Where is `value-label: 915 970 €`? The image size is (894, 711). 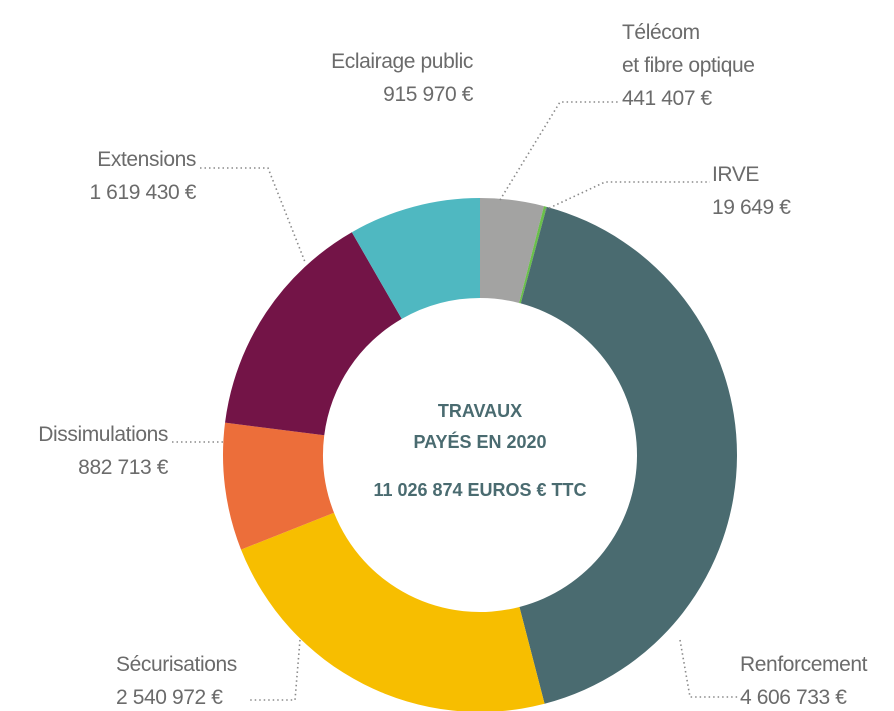
value-label: 915 970 € is located at coordinates (428, 94).